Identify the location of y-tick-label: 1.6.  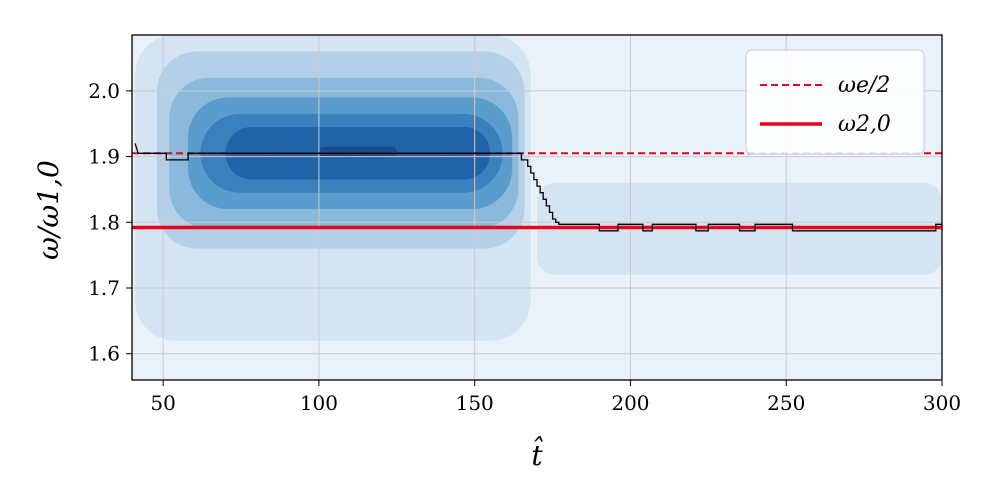
(104, 354).